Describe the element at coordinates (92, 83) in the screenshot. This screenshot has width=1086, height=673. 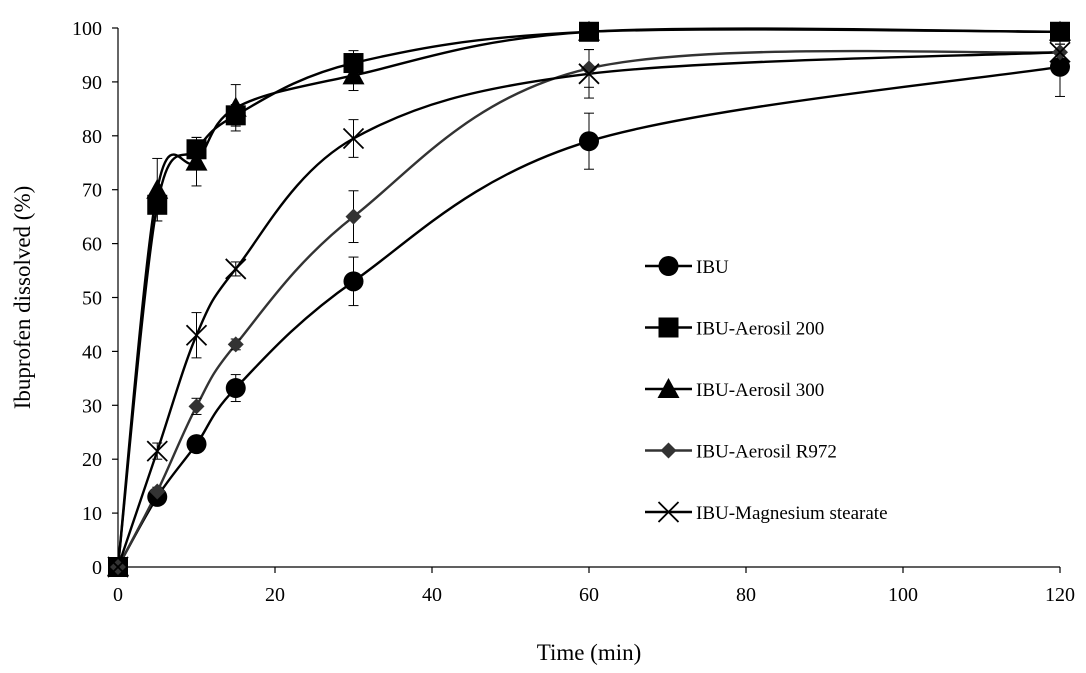
I see `y-tick-label: 90` at that location.